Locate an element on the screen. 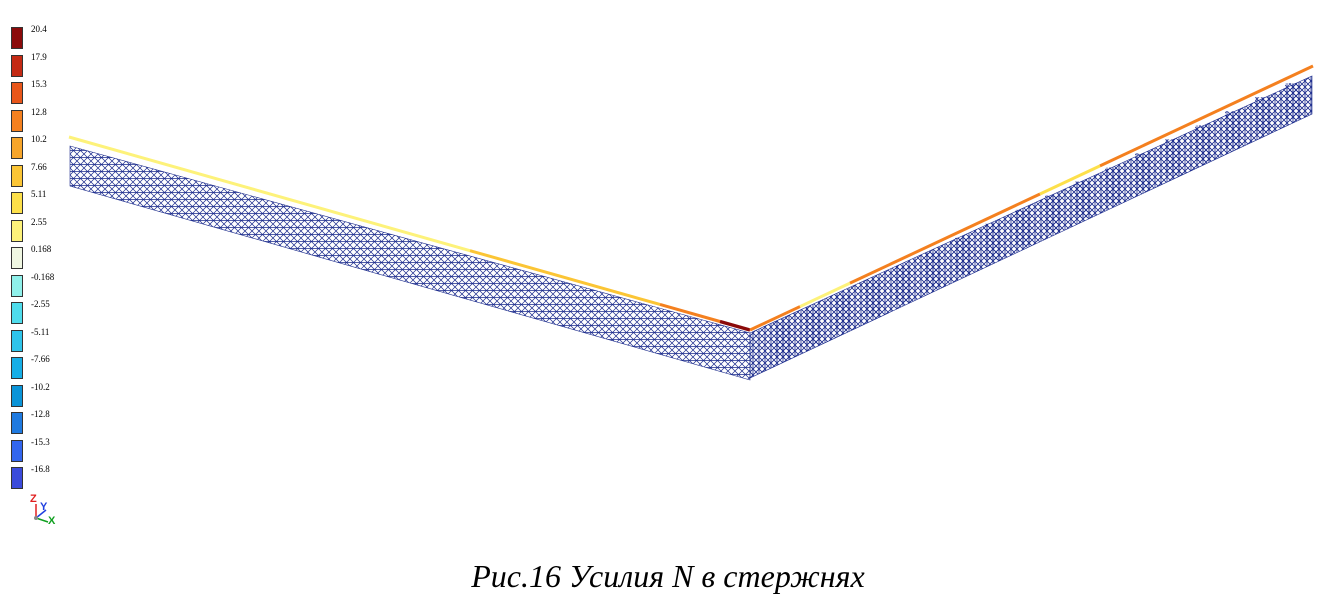 This screenshot has width=1336, height=609. legend-label: 2.55 is located at coordinates (39, 221).